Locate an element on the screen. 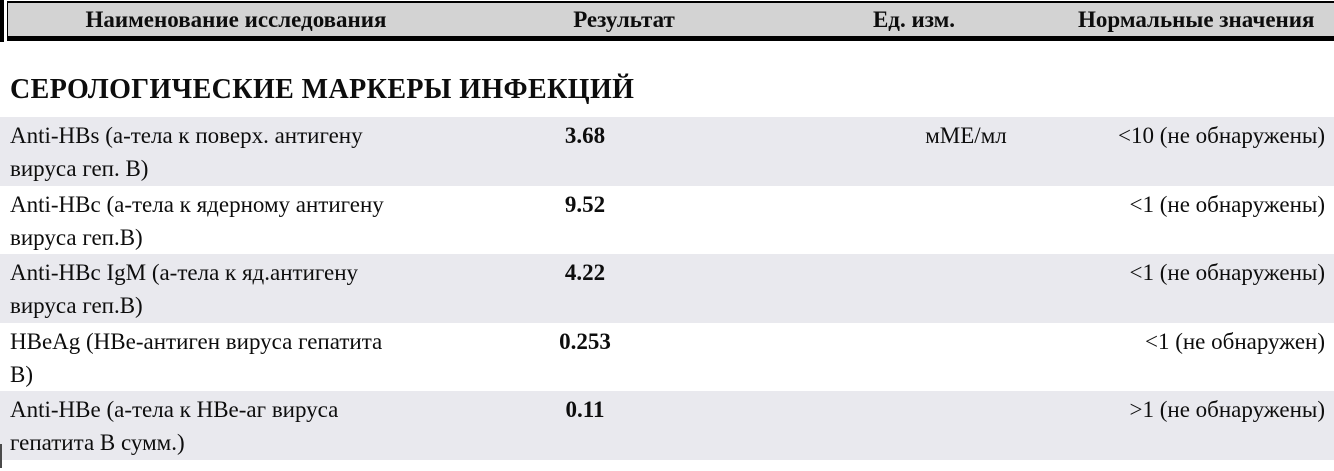 The image size is (1334, 471). test-result: 9.52 is located at coordinates (585, 204).